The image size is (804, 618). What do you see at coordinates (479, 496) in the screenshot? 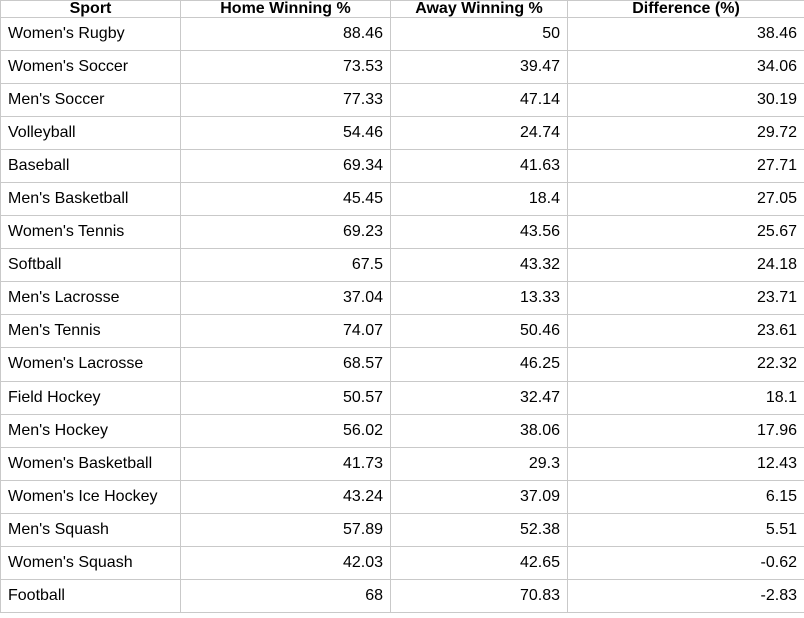
I see `away-winning-cell: 37.09` at bounding box center [479, 496].